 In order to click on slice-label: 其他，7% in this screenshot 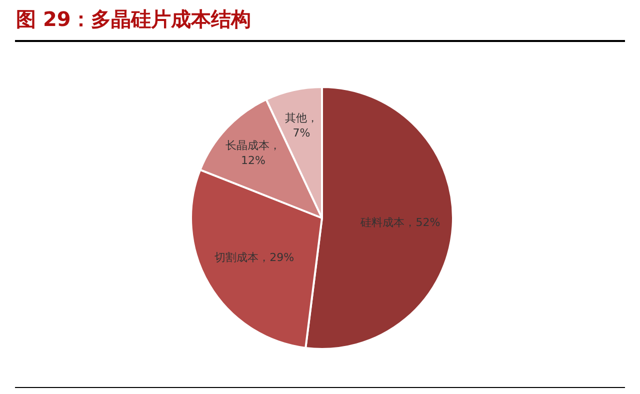, I will do `click(301, 125)`.